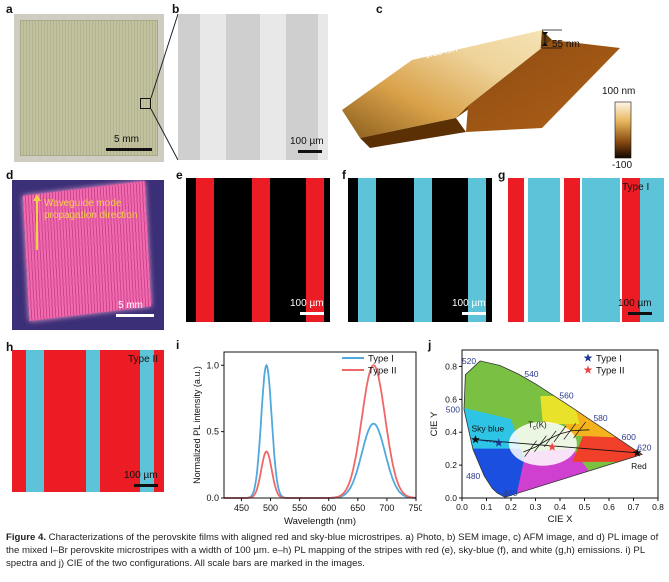 Image resolution: width=669 pixels, height=582 pixels. I want to click on afm-upper-plateau, so click(442, 84).